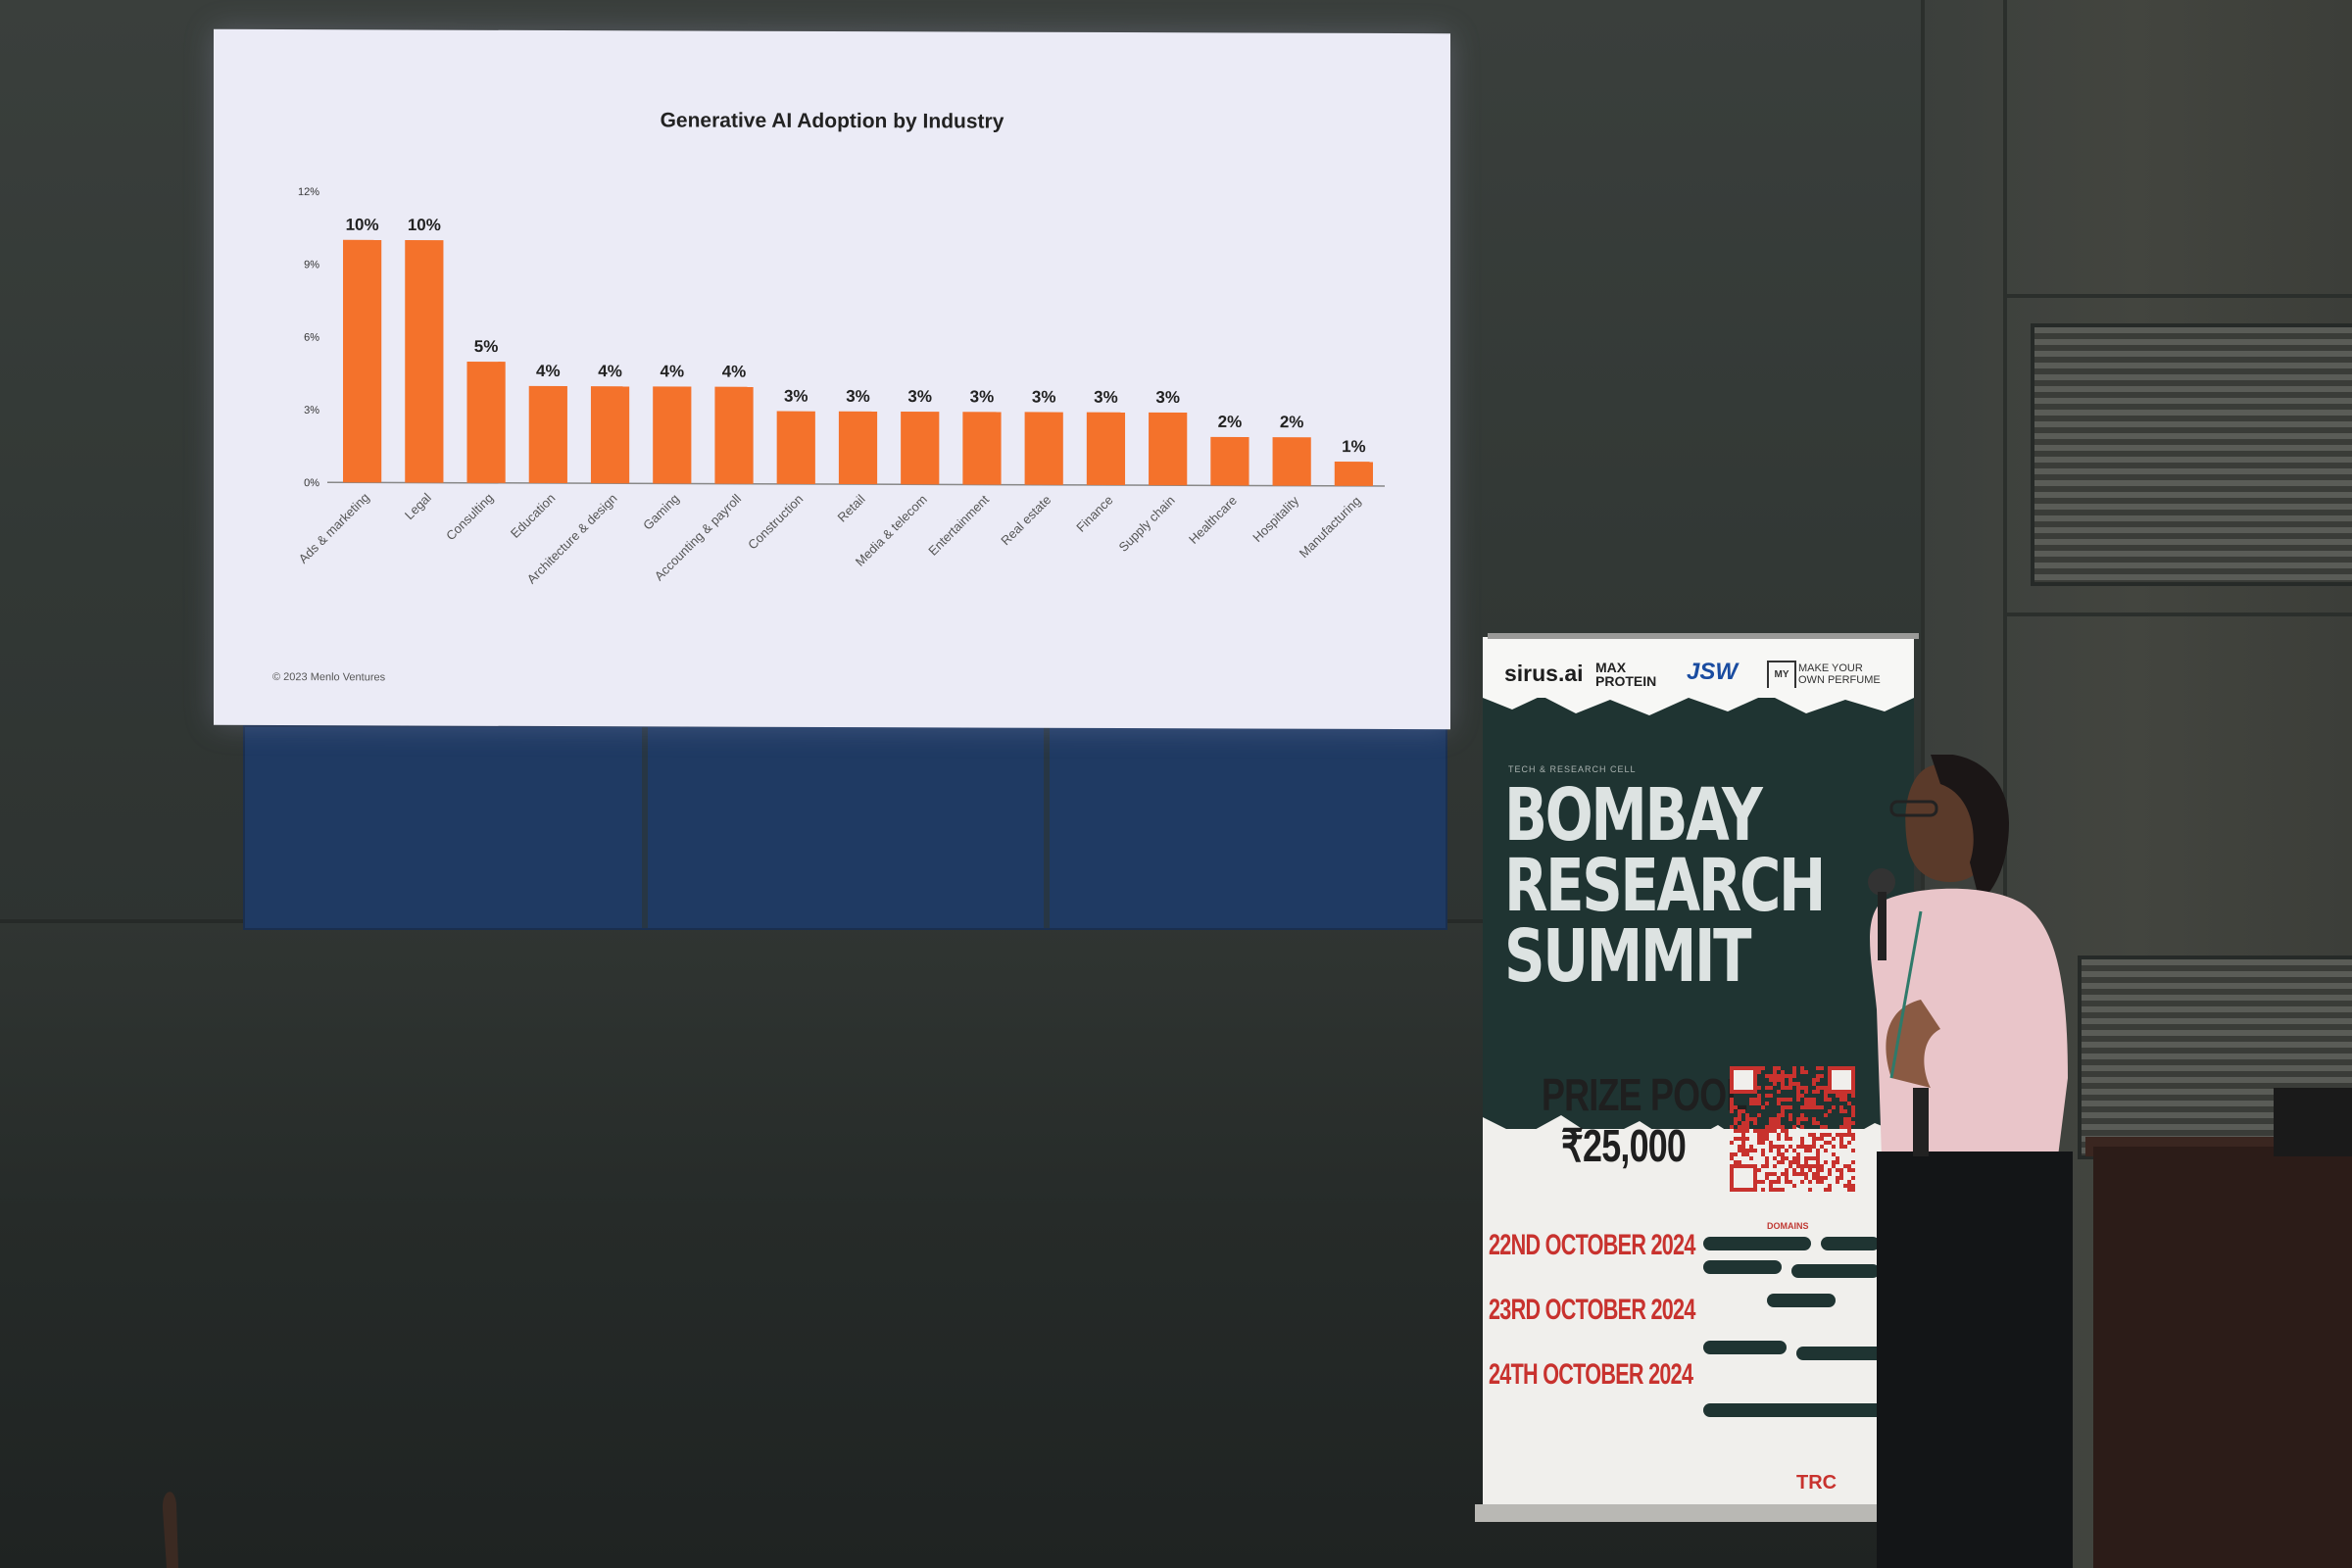 The image size is (2352, 1568). I want to click on speaker-person, so click(1970, 1161).